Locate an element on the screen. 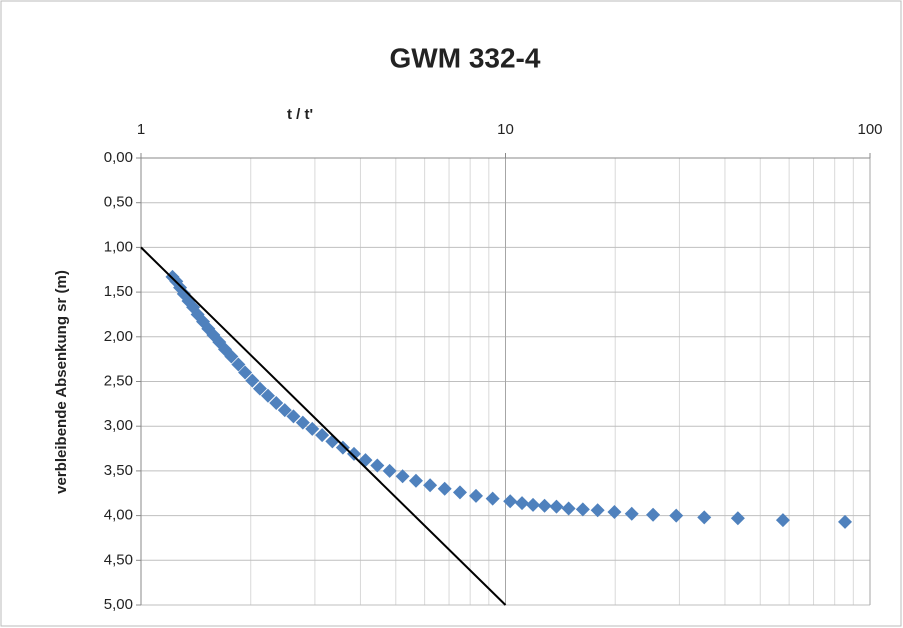 The height and width of the screenshot is (628, 903). y-tick-label: 0,50 is located at coordinates (118, 202).